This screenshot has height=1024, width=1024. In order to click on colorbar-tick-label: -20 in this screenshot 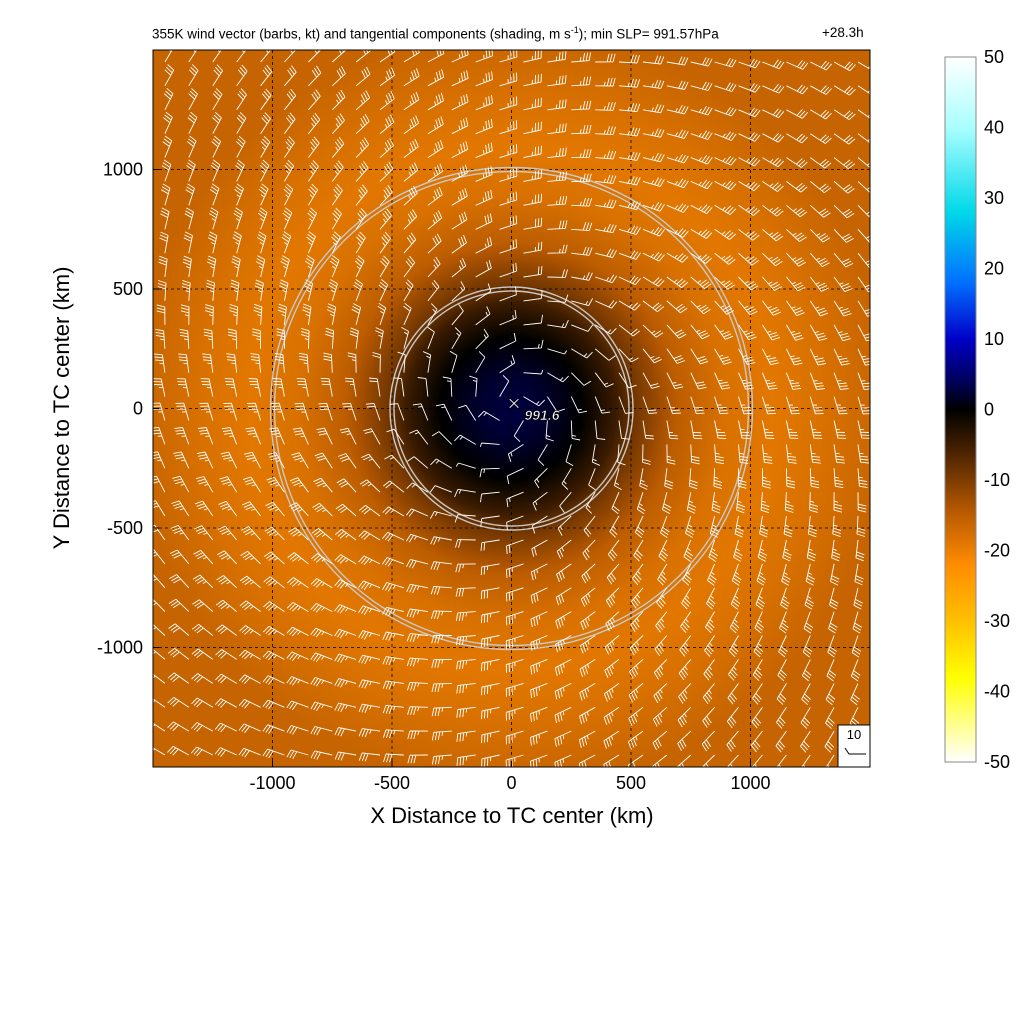, I will do `click(997, 551)`.